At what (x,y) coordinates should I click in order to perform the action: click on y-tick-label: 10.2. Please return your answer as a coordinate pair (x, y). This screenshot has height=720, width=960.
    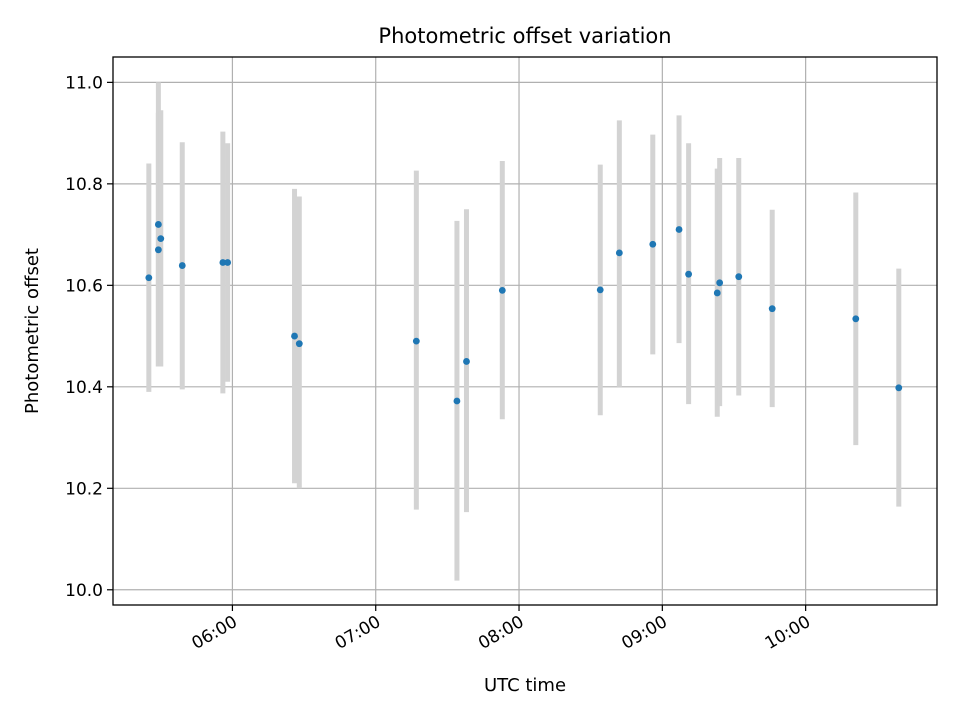
    Looking at the image, I should click on (84, 489).